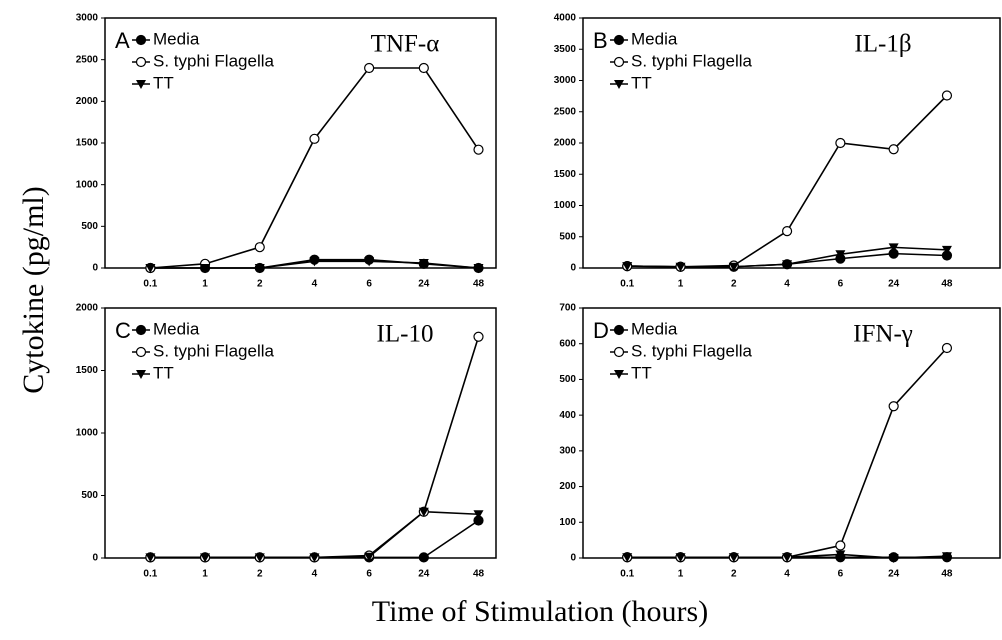 The height and width of the screenshot is (640, 1002). Describe the element at coordinates (87, 101) in the screenshot. I see `y-tick-label: 2000` at that location.